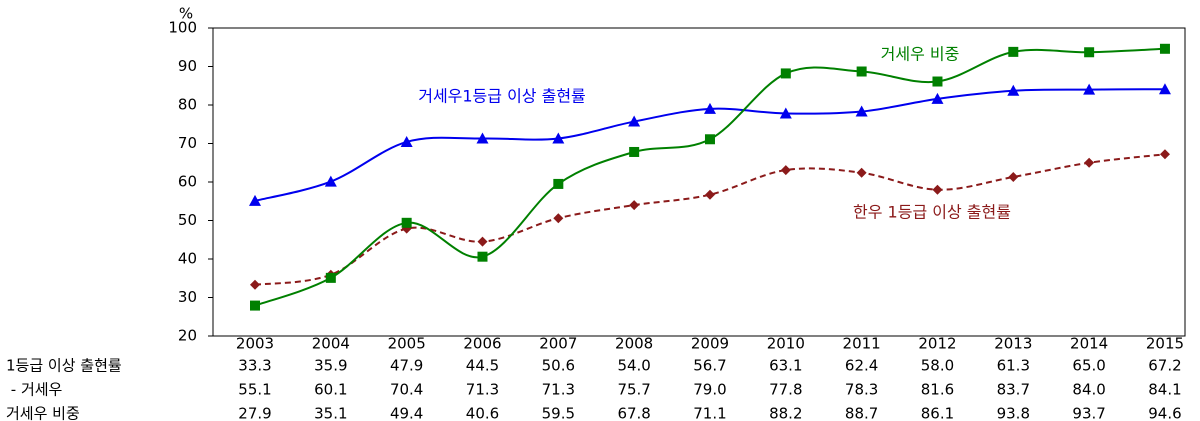 Image resolution: width=1200 pixels, height=421 pixels. Describe the element at coordinates (862, 344) in the screenshot. I see `x-tick-label: 2011` at that location.